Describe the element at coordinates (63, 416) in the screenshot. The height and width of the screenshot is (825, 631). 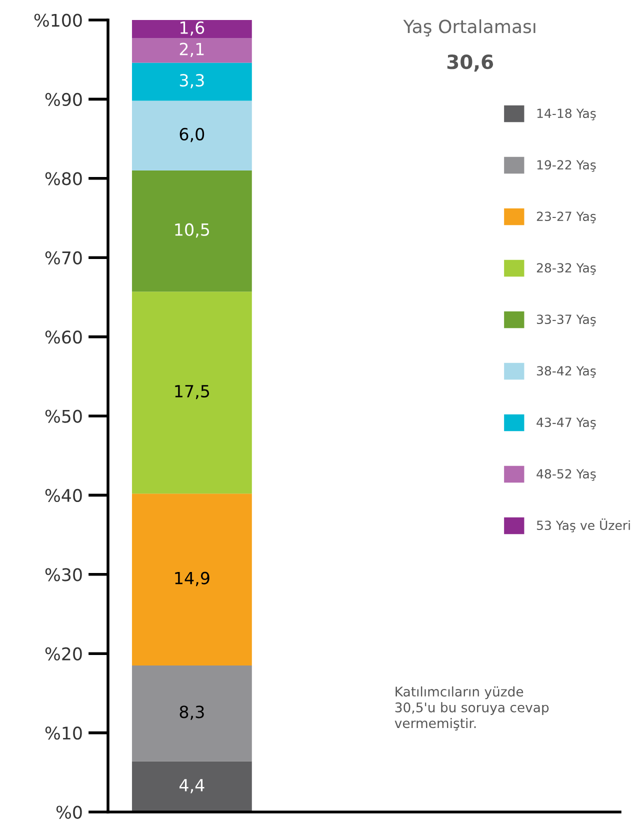
I see `y-tick-label: %50` at that location.